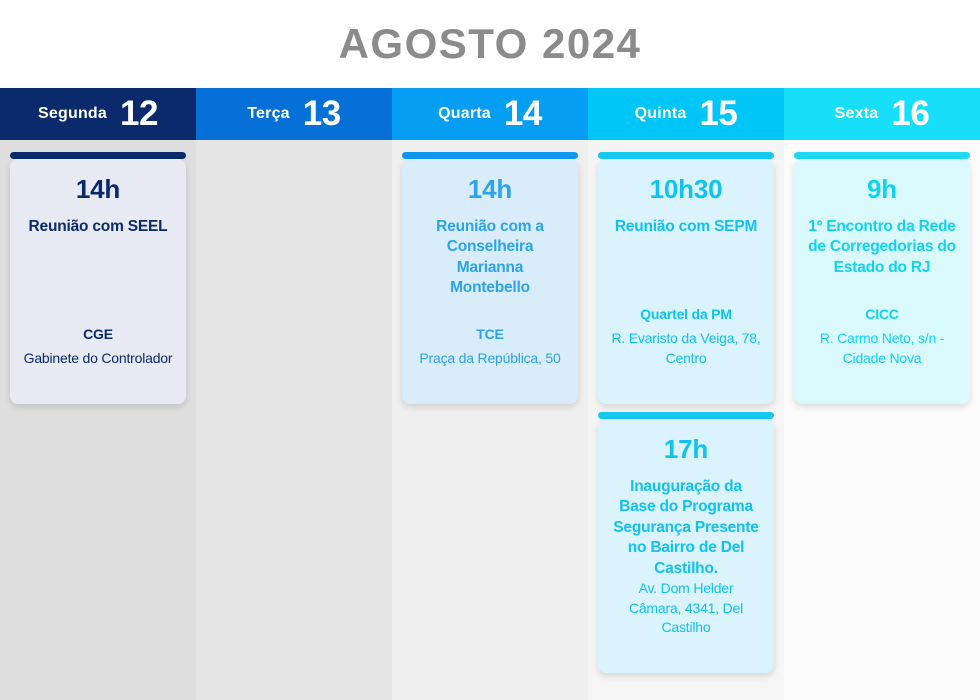 This screenshot has width=980, height=700. Describe the element at coordinates (686, 226) in the screenshot. I see `event-title: Reunião com SEPM` at that location.